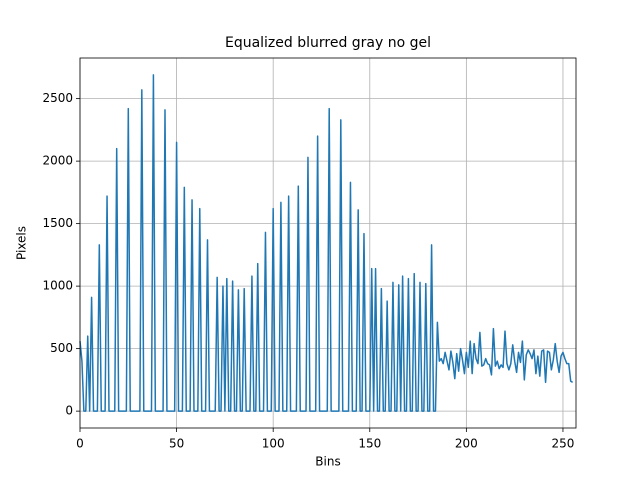  What do you see at coordinates (328, 43) in the screenshot?
I see `chart-title: Equalized blurred gray no gel` at bounding box center [328, 43].